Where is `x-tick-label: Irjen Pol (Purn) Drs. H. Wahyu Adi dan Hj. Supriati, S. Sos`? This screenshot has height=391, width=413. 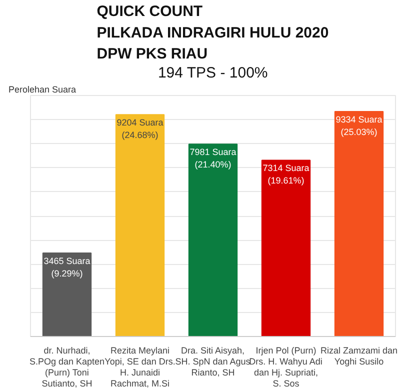
x-tick-label: Irjen Pol (Purn) Drs. H. Wahyu Adi dan Hj. Supriati, S. Sos is located at coordinates (285, 367).